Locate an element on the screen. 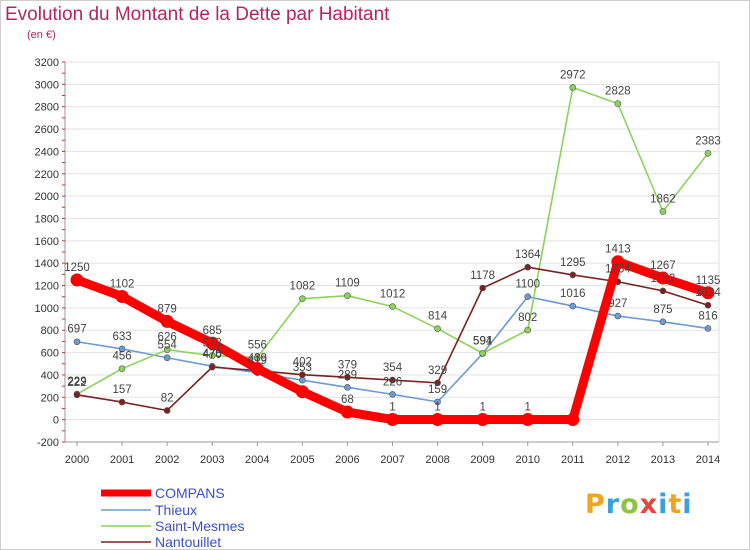  data-label: 594 is located at coordinates (483, 341).